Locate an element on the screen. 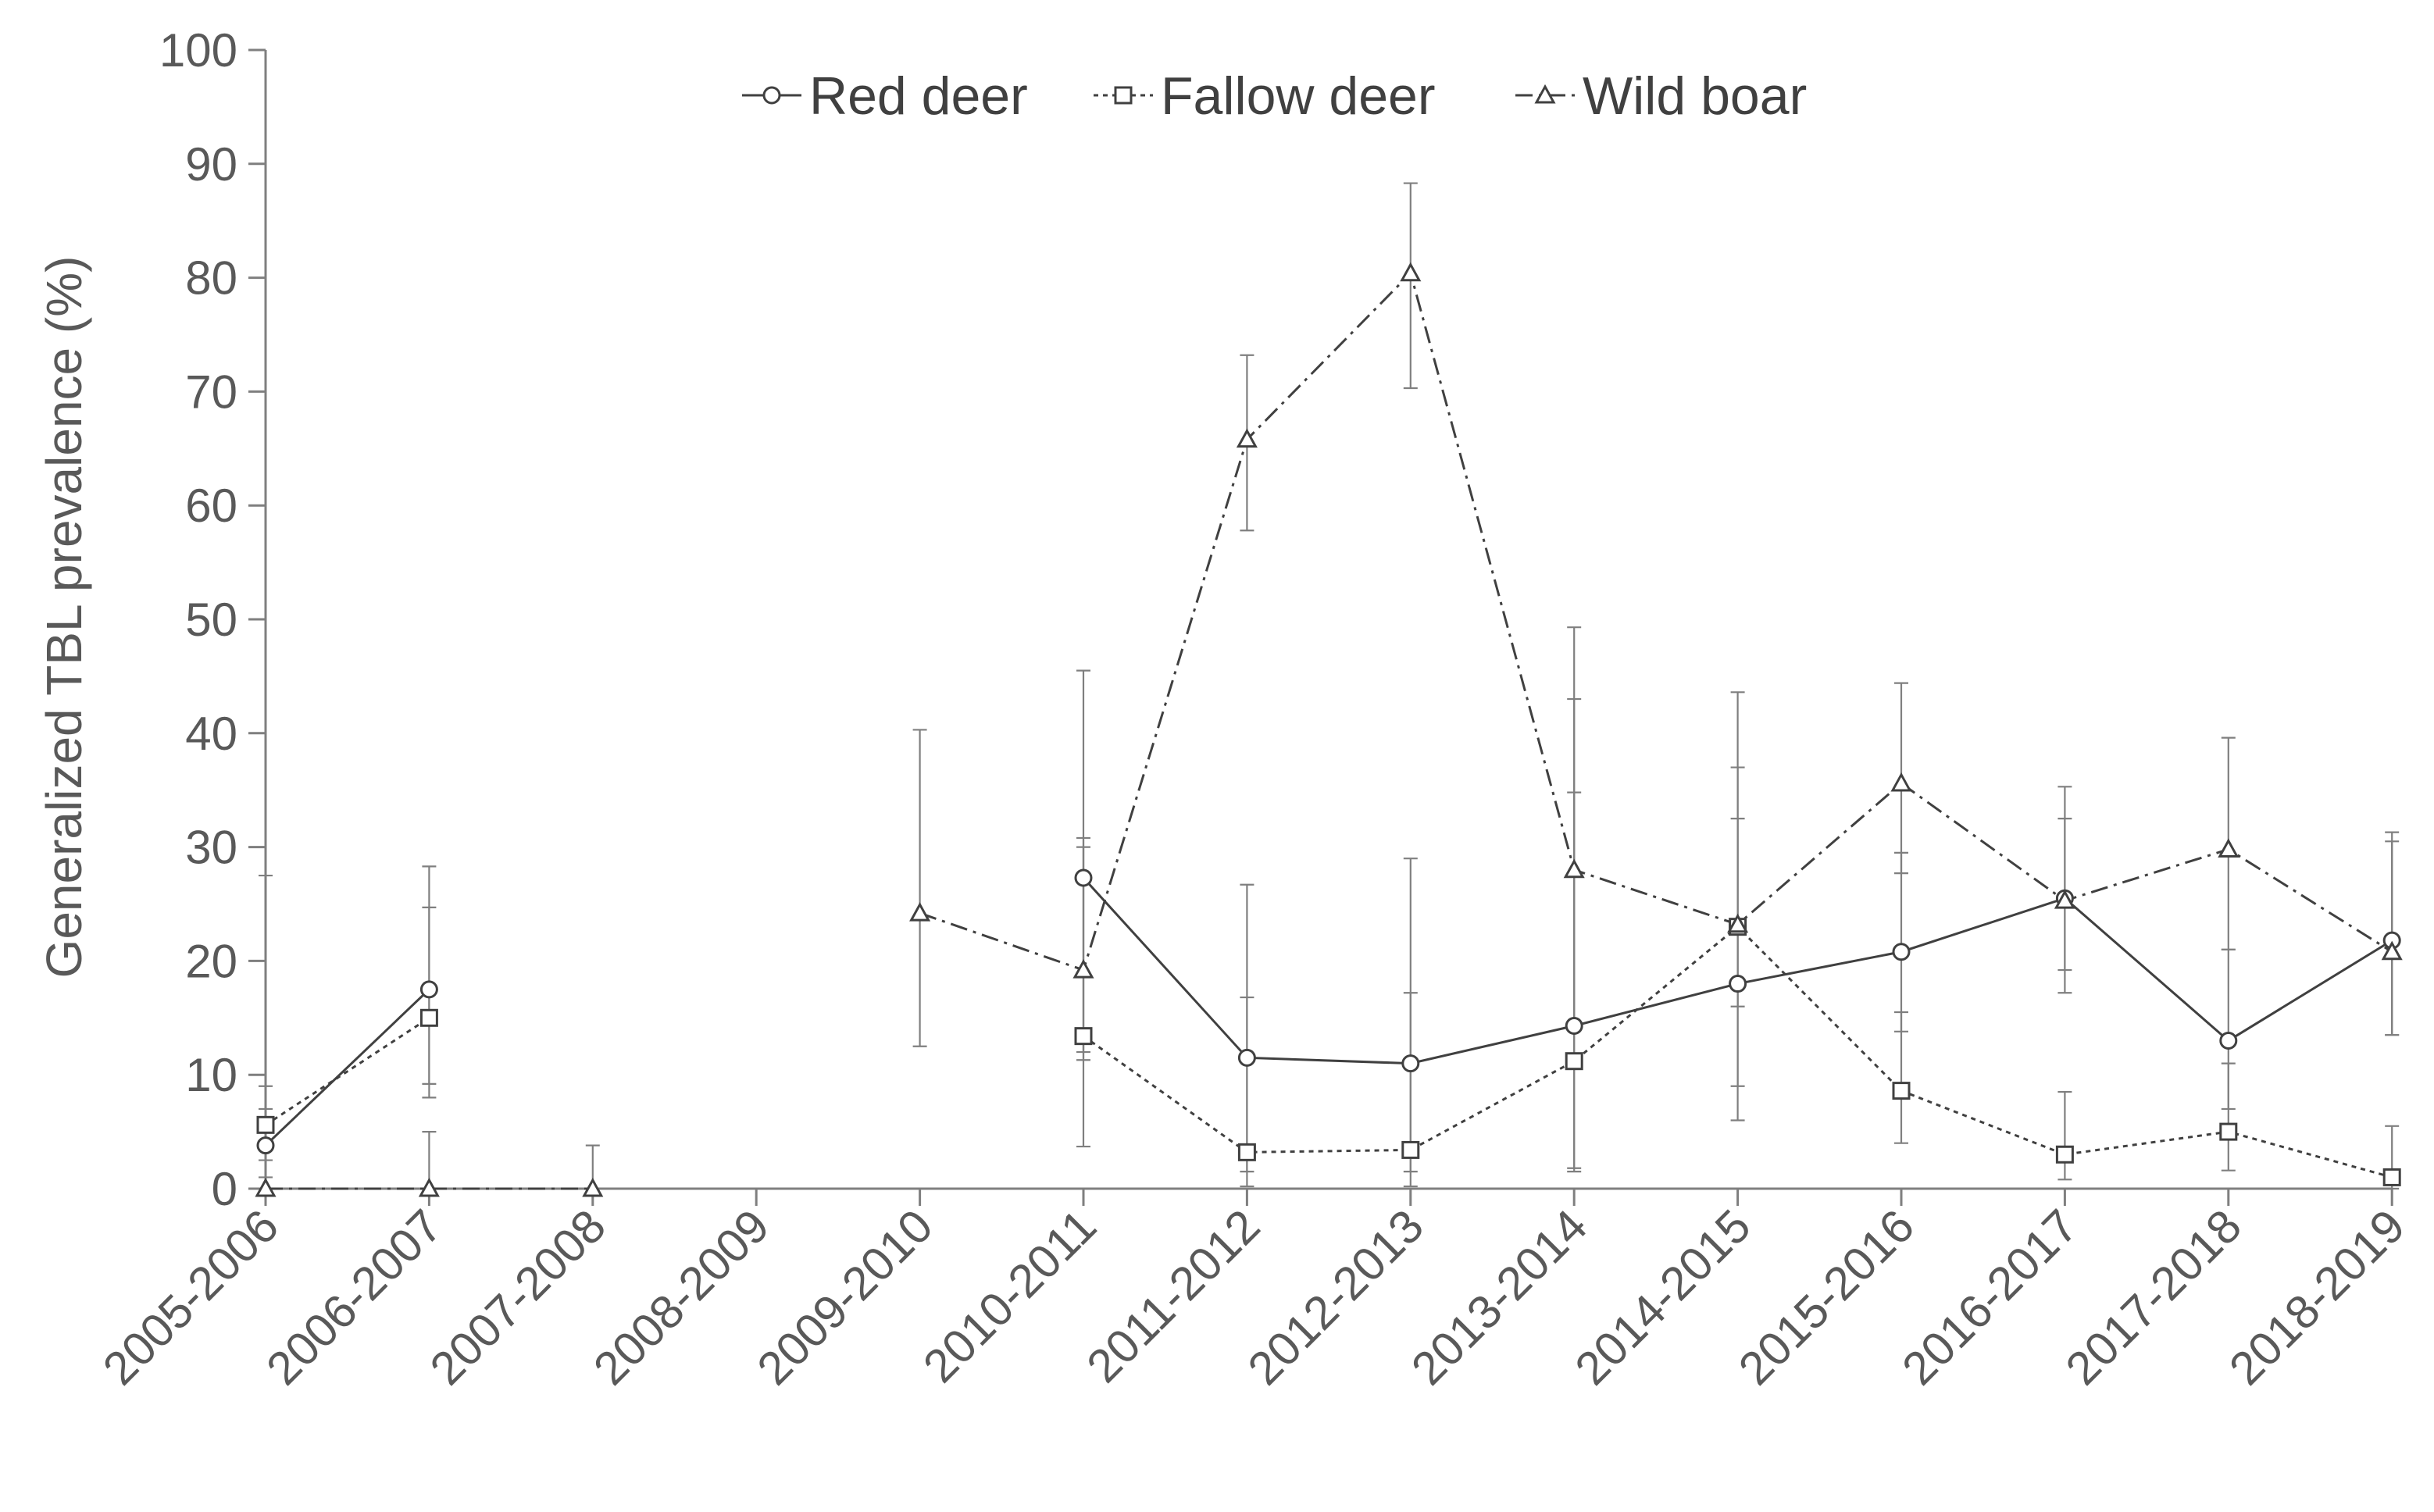 The image size is (2434, 1512). x-tick-label: 2009-2010 is located at coordinates (845, 1297).